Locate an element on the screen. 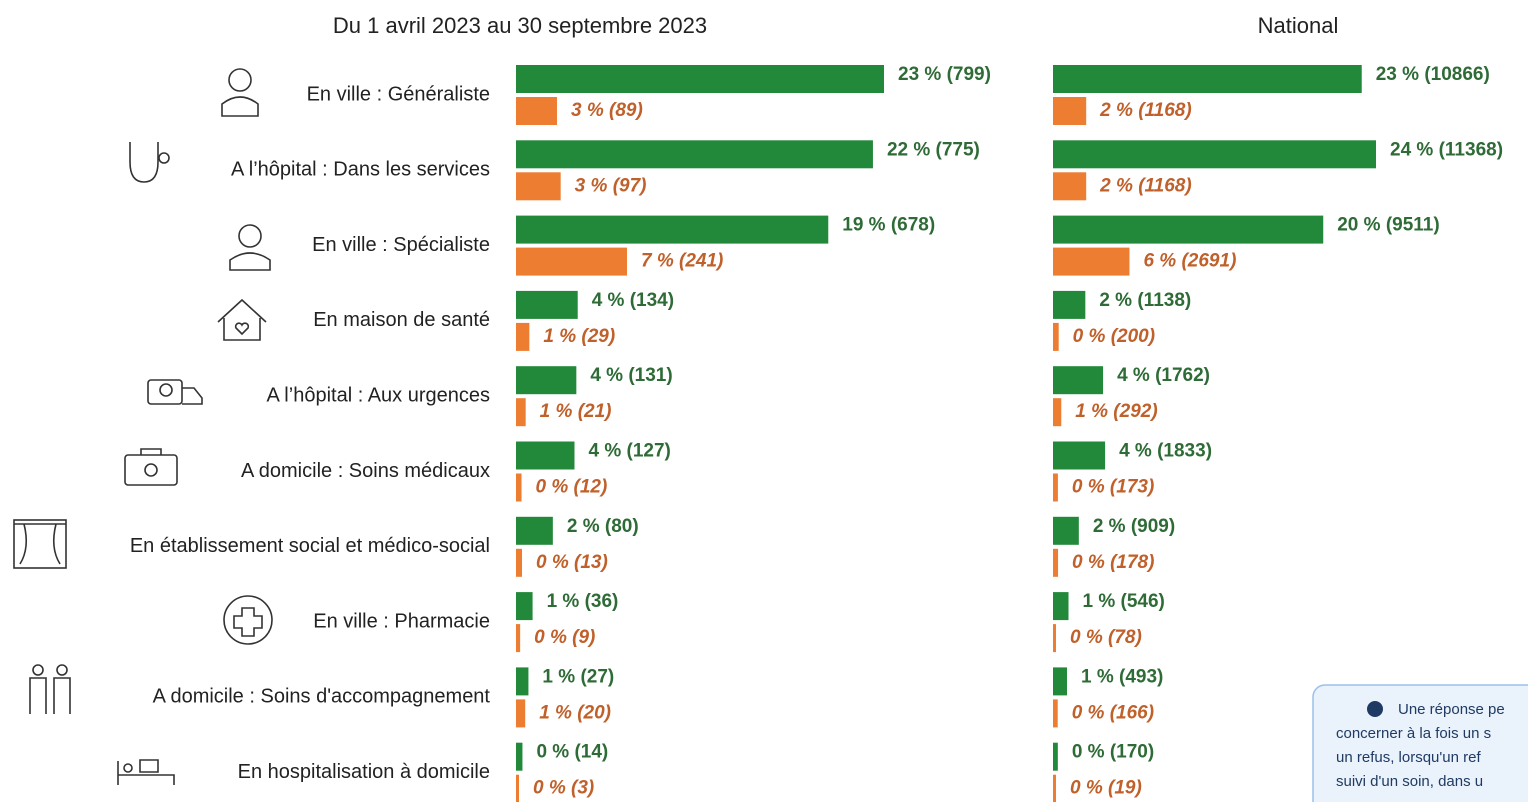  value-label: 4 % (127) is located at coordinates (629, 451).